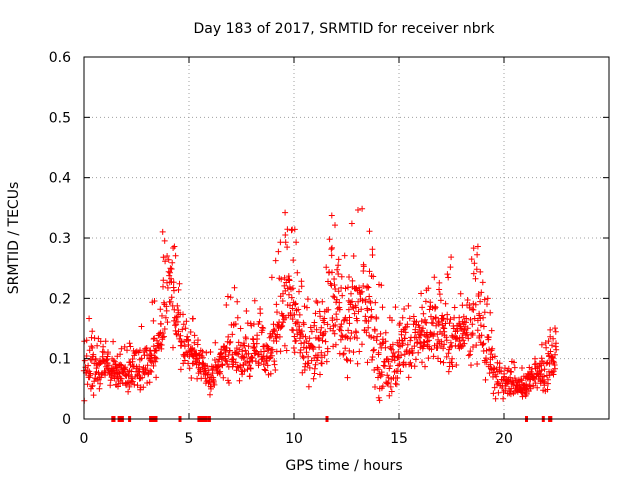 The image size is (640, 480). Describe the element at coordinates (189, 439) in the screenshot. I see `x-tick-label: 5` at that location.